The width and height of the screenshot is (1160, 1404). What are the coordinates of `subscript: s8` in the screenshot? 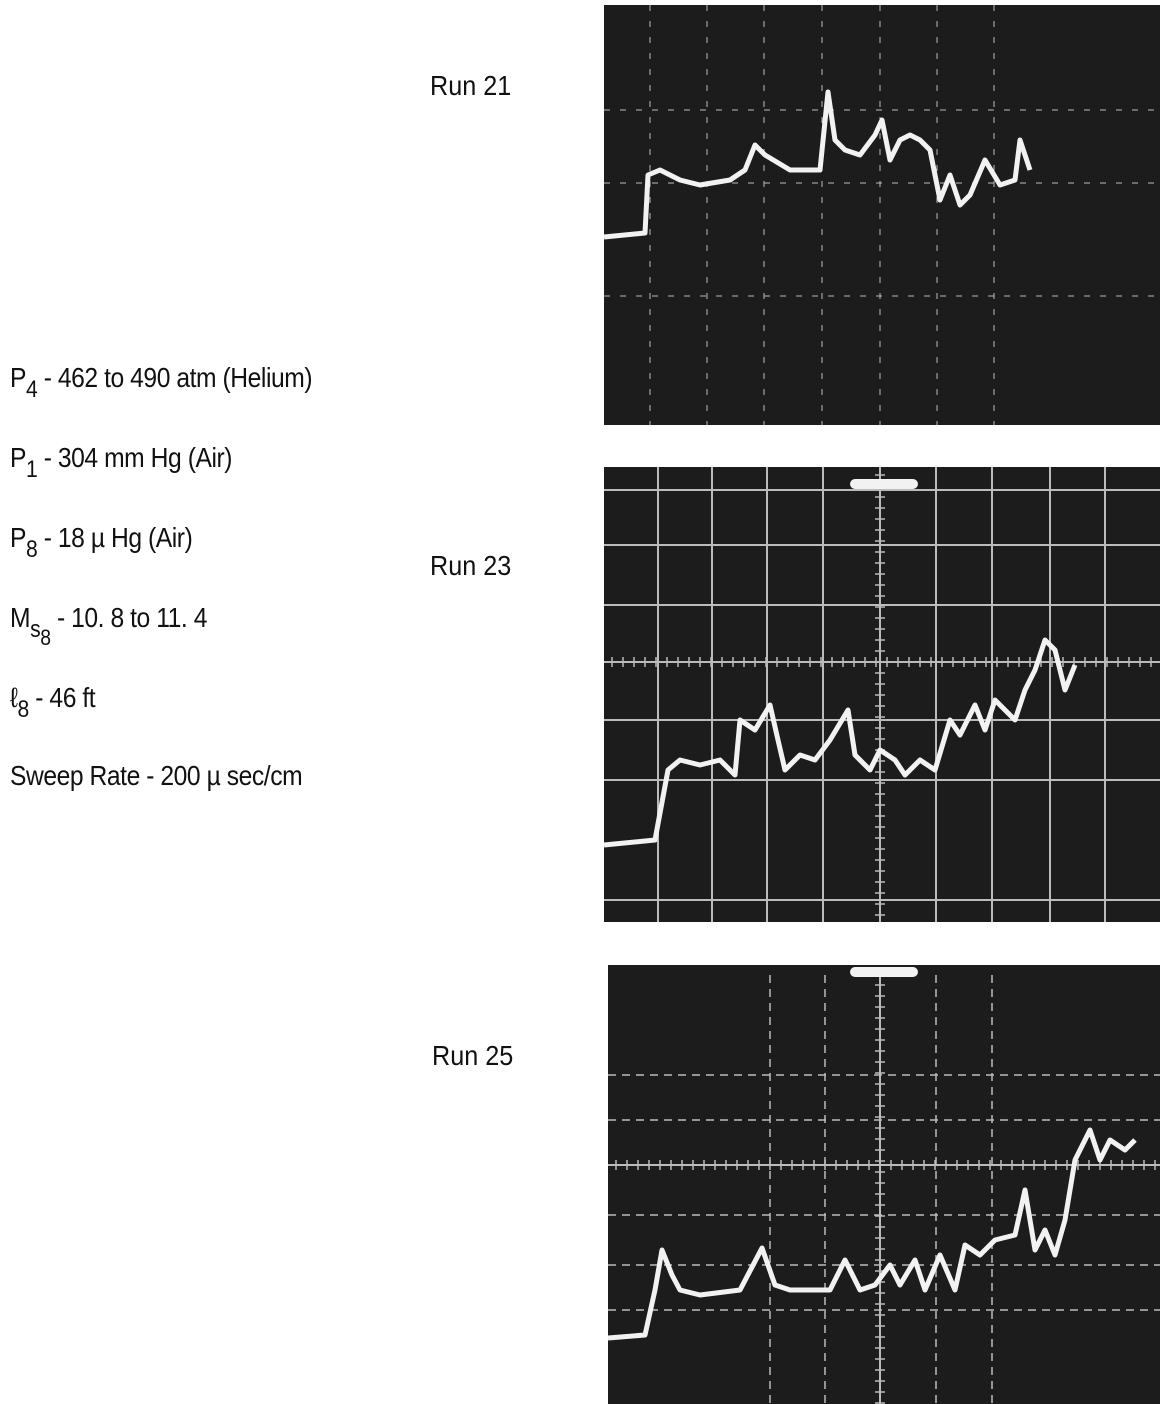 It's located at (40, 633).